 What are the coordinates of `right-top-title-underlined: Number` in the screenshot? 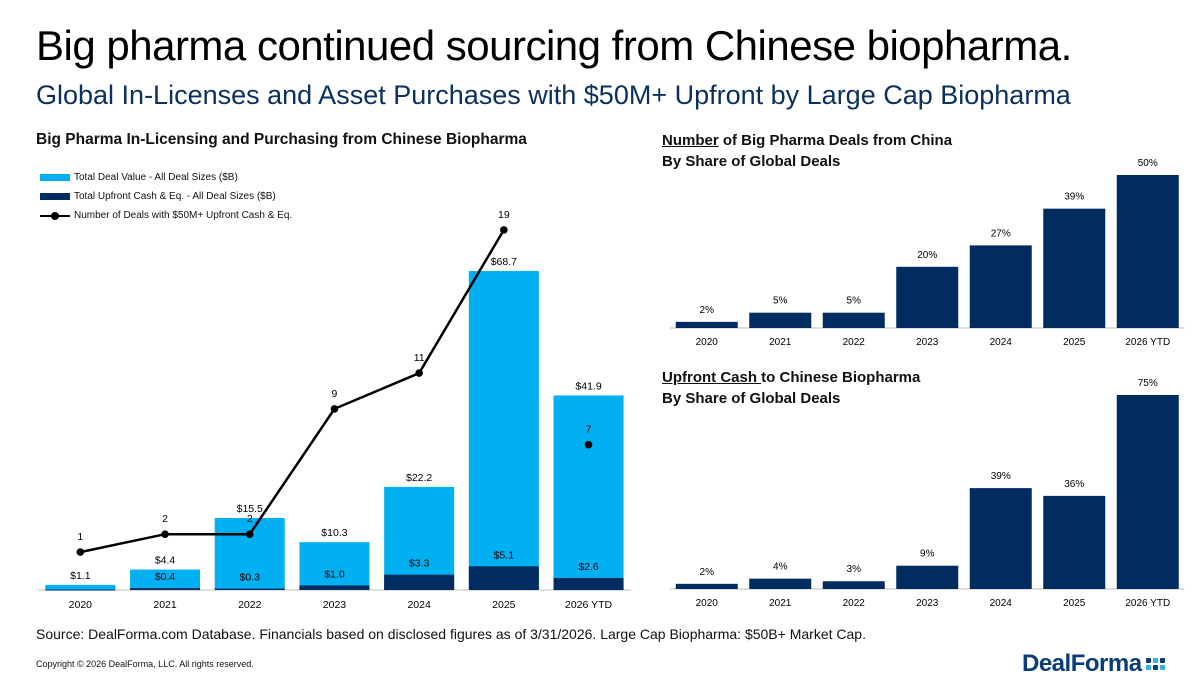 It's located at (690, 140).